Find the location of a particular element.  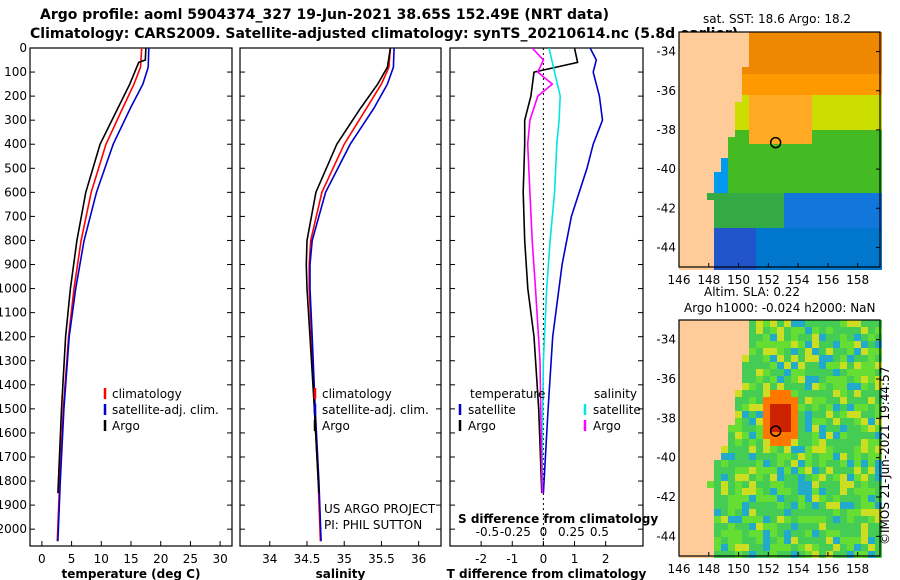

depth-tick-label: 600 is located at coordinates (15, 192).